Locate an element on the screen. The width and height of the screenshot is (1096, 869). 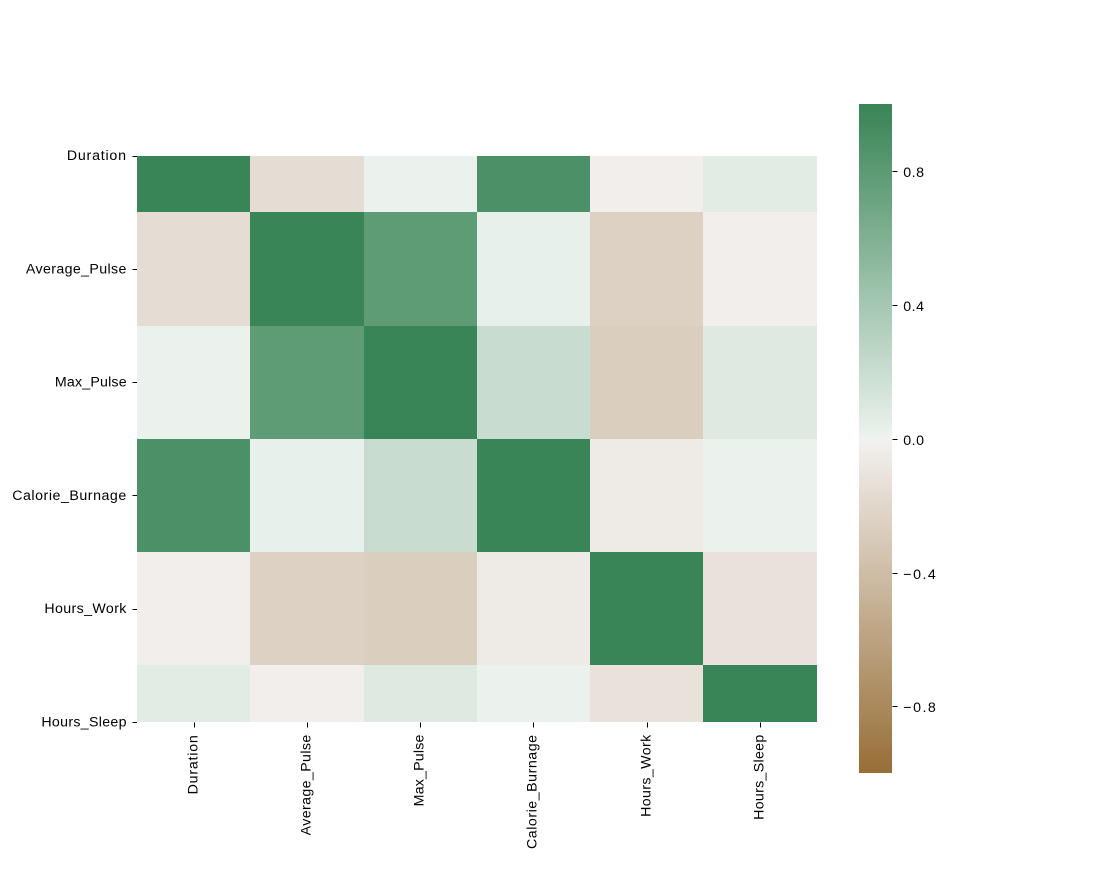
svg-text: 0.8 is located at coordinates (913, 173).